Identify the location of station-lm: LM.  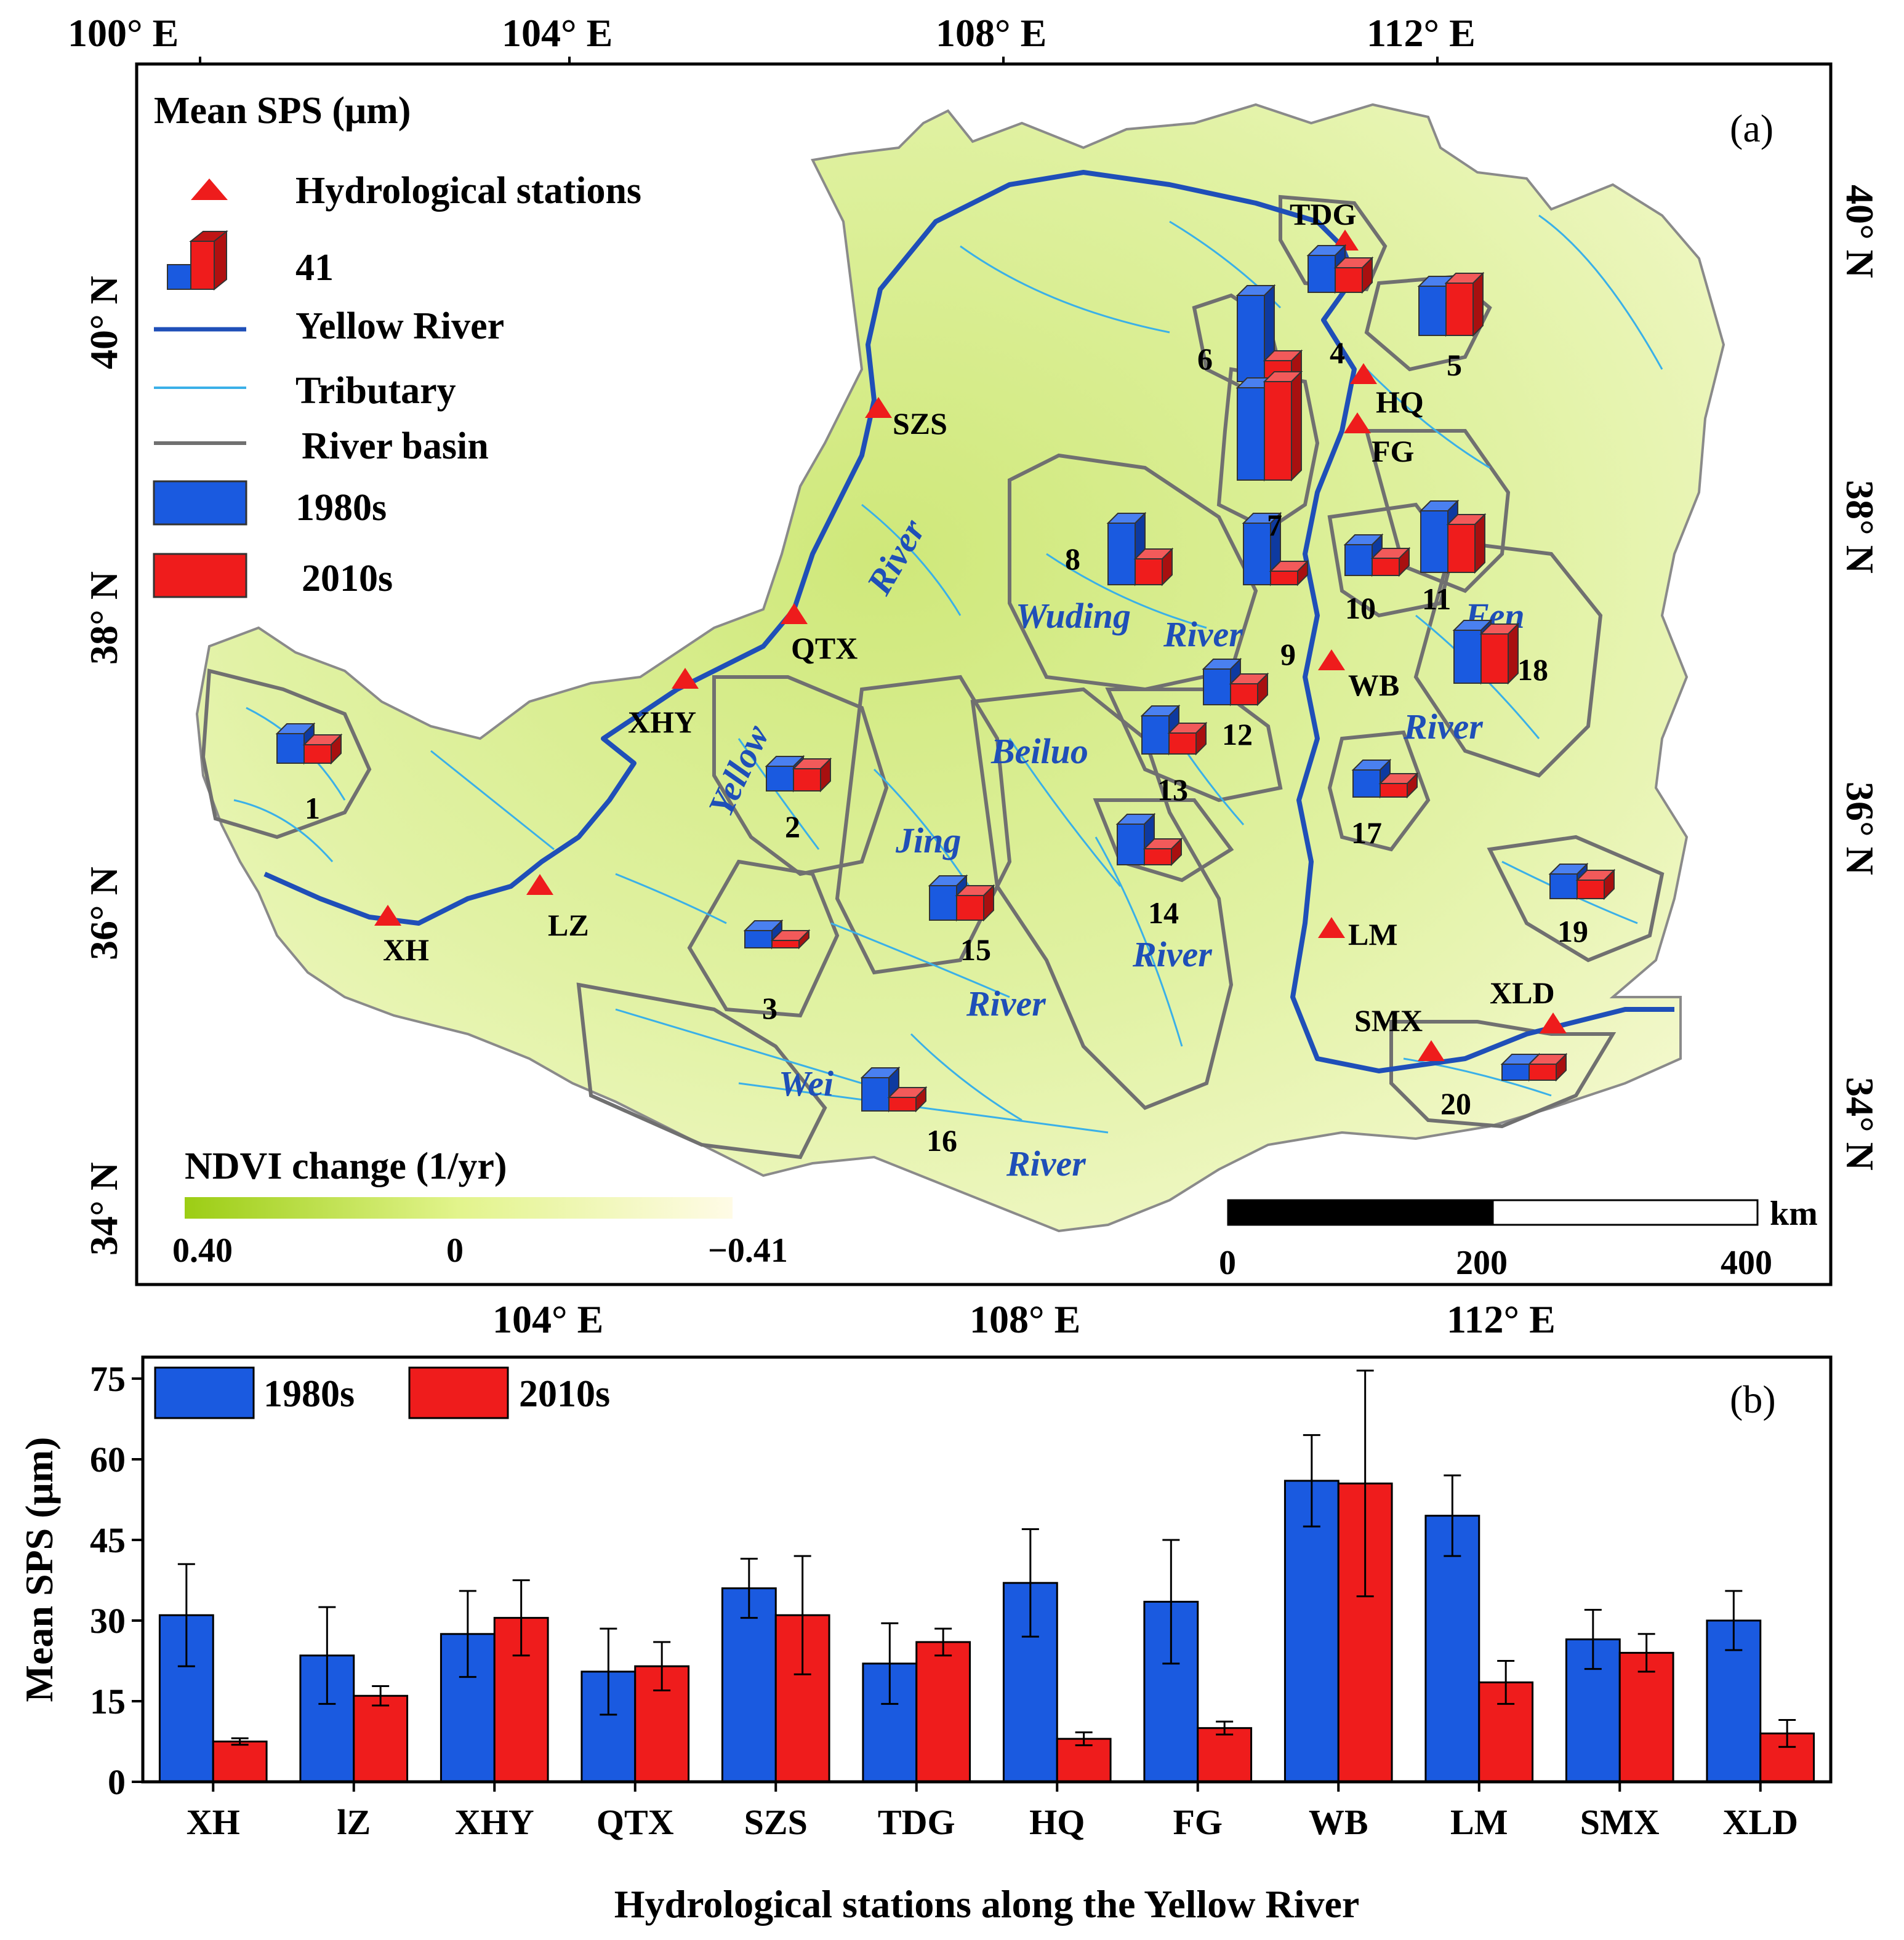
(1358, 934).